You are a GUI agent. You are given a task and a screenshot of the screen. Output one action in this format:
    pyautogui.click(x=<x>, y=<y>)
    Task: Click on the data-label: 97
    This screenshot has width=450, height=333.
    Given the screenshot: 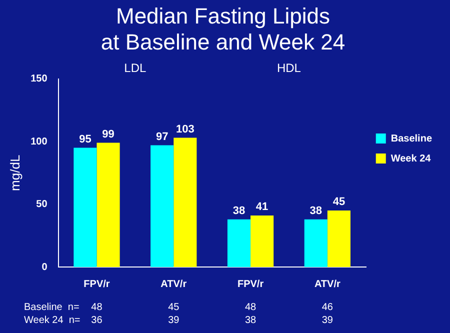 What is the action you would take?
    pyautogui.click(x=162, y=136)
    